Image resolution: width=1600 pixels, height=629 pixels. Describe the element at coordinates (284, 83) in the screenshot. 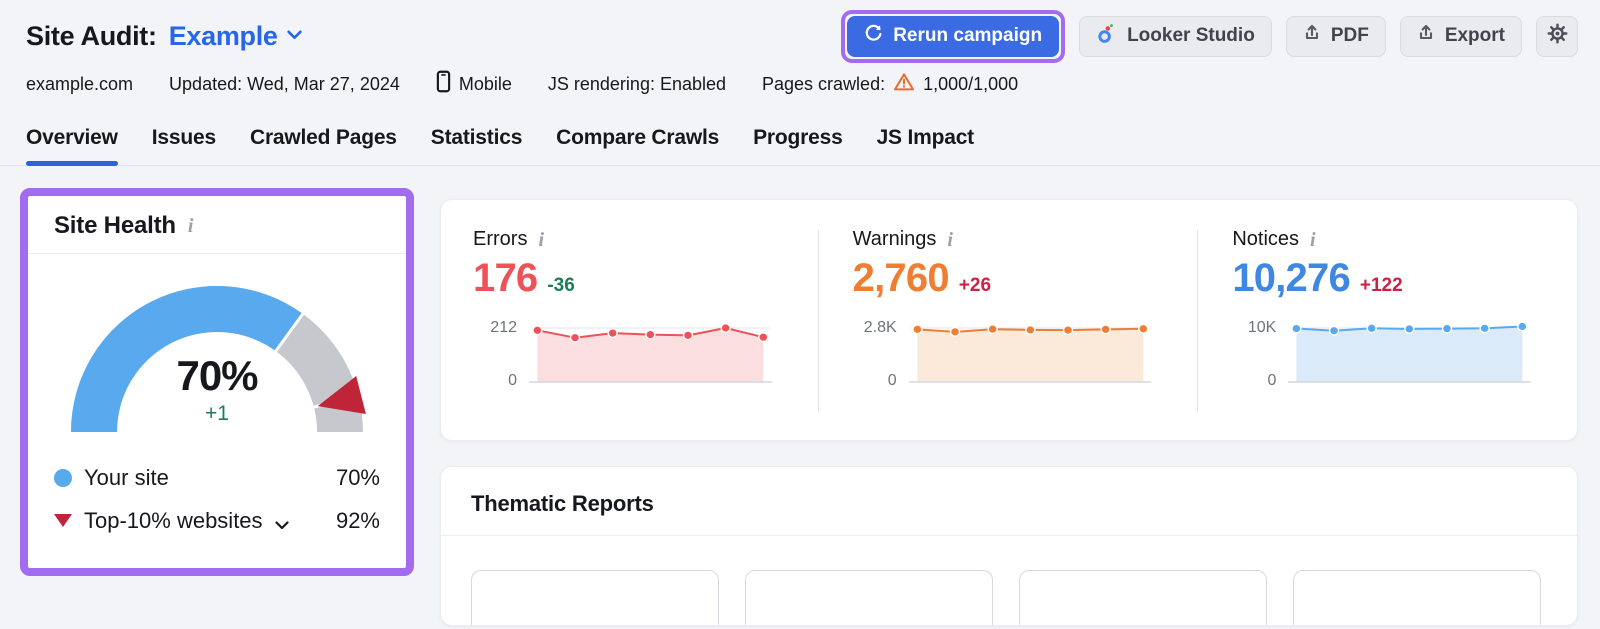

I see `updated-text: Updated: Wed, Mar 27, 2024` at that location.